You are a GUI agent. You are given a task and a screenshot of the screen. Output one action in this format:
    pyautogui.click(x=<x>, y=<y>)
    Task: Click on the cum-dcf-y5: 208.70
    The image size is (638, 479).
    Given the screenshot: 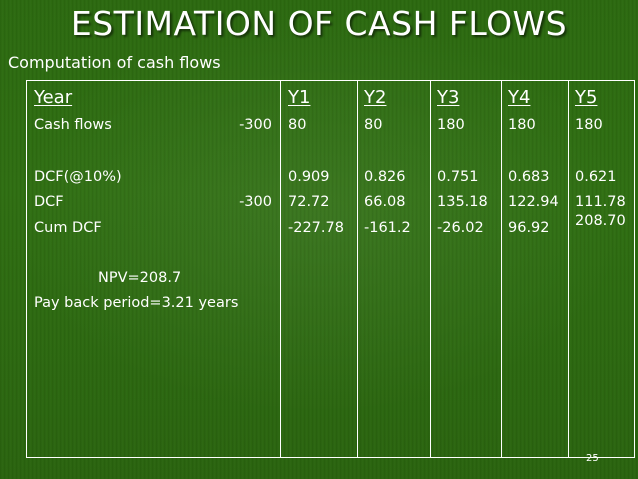 What is the action you would take?
    pyautogui.click(x=600, y=221)
    